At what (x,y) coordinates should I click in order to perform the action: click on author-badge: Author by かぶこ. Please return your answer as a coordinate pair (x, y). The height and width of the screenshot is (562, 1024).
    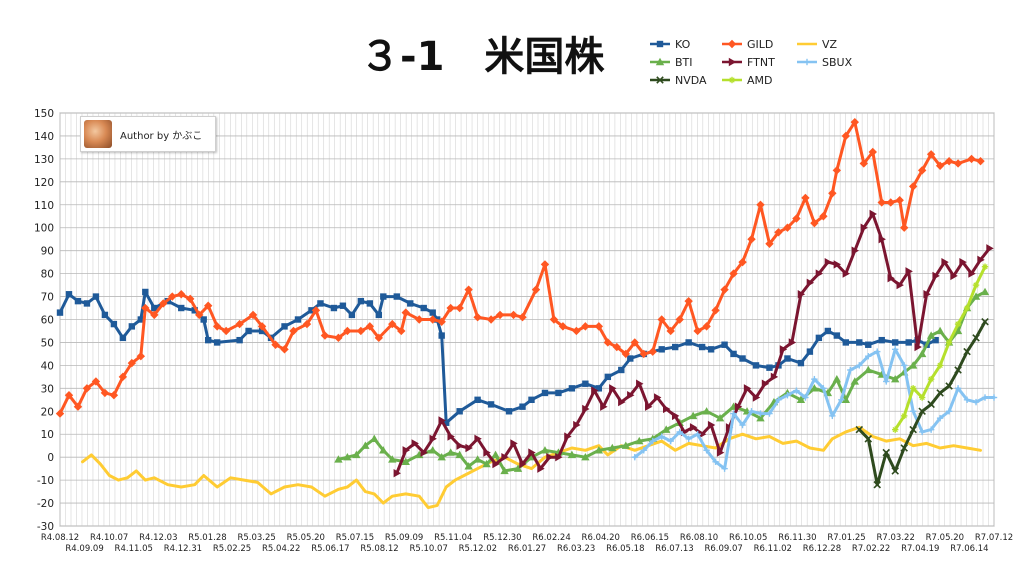
    Looking at the image, I should click on (148, 134).